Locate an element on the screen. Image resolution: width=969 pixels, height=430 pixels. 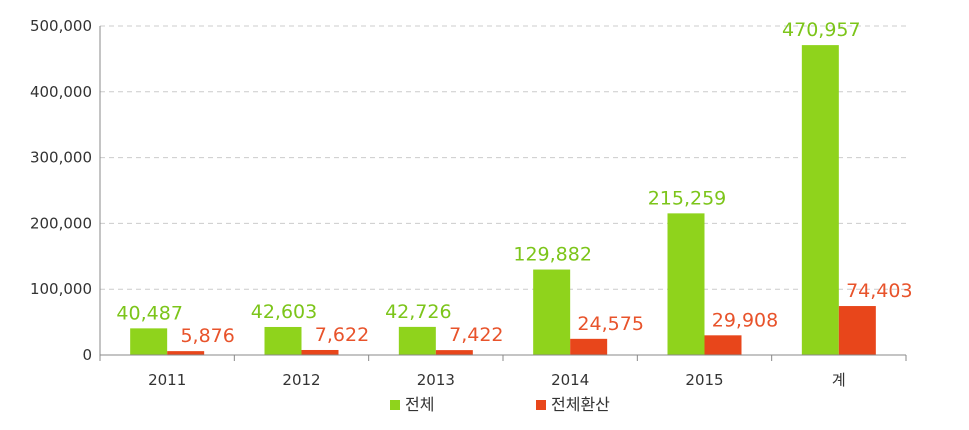
data-label-total: 42,726 is located at coordinates (418, 312).